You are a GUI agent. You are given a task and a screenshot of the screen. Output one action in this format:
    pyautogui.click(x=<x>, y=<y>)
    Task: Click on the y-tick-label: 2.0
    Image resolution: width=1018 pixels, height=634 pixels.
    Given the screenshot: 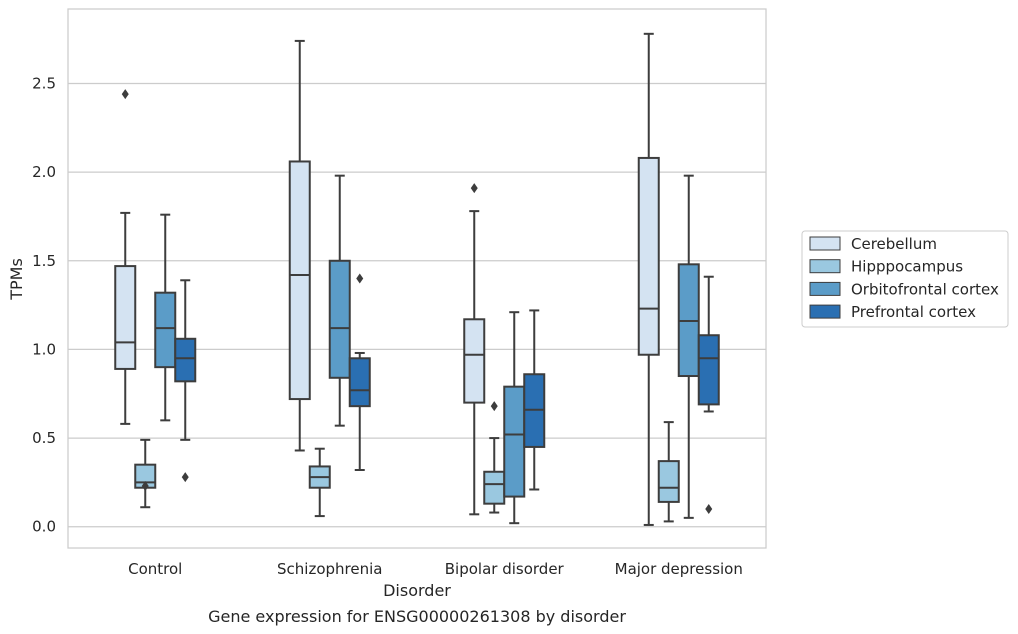 What is the action you would take?
    pyautogui.click(x=44, y=172)
    